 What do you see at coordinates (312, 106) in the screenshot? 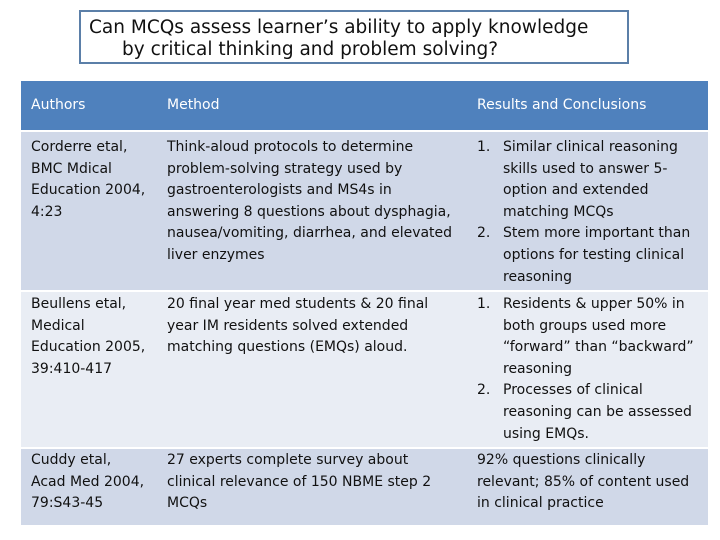
I see `header-method: Method` at bounding box center [312, 106].